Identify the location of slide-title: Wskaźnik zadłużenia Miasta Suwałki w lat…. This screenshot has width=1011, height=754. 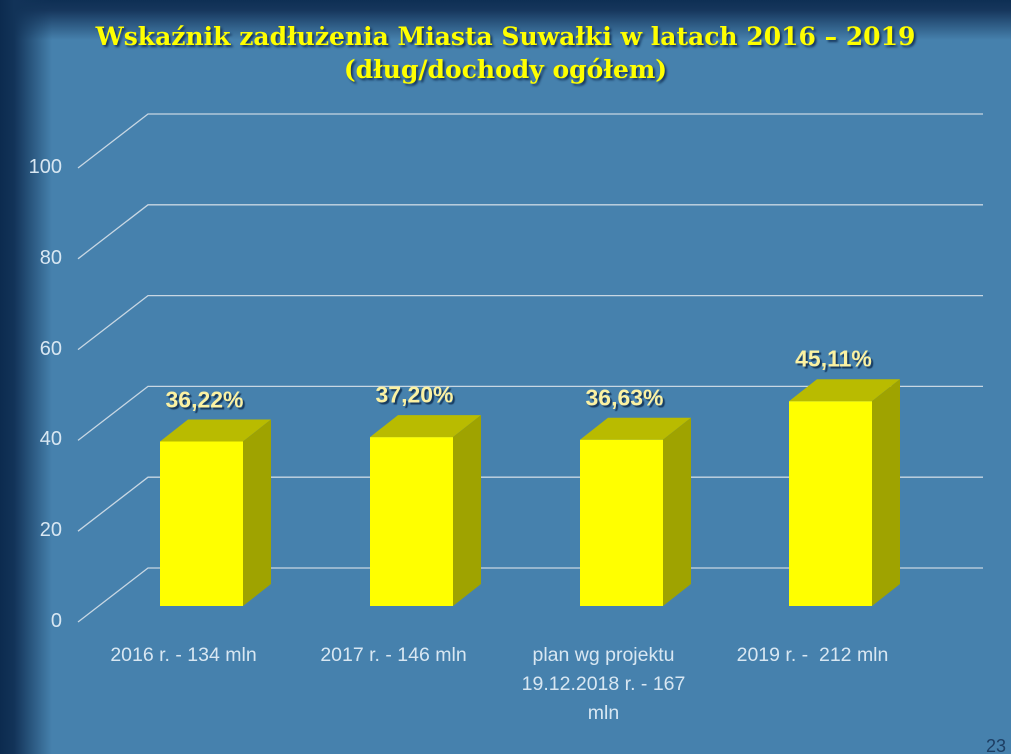
(505, 53).